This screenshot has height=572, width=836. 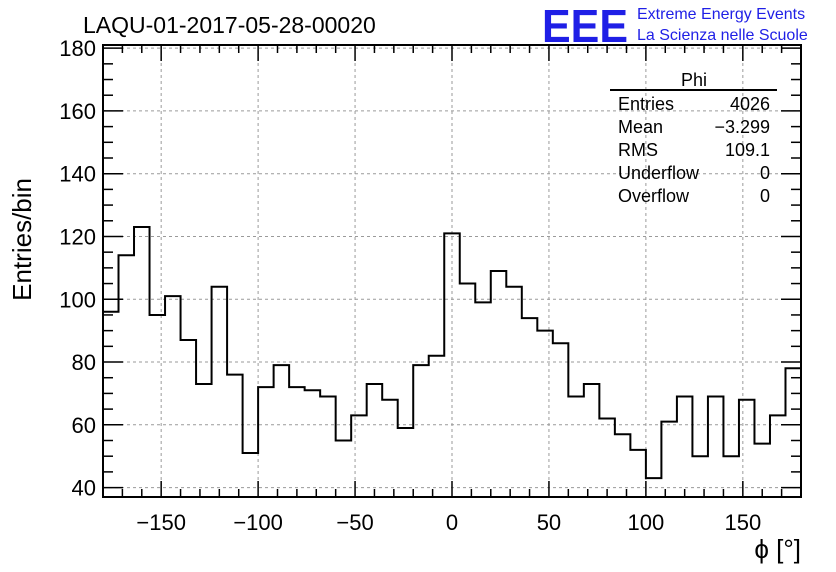 What do you see at coordinates (77, 236) in the screenshot?
I see `y-tick-label: 120` at bounding box center [77, 236].